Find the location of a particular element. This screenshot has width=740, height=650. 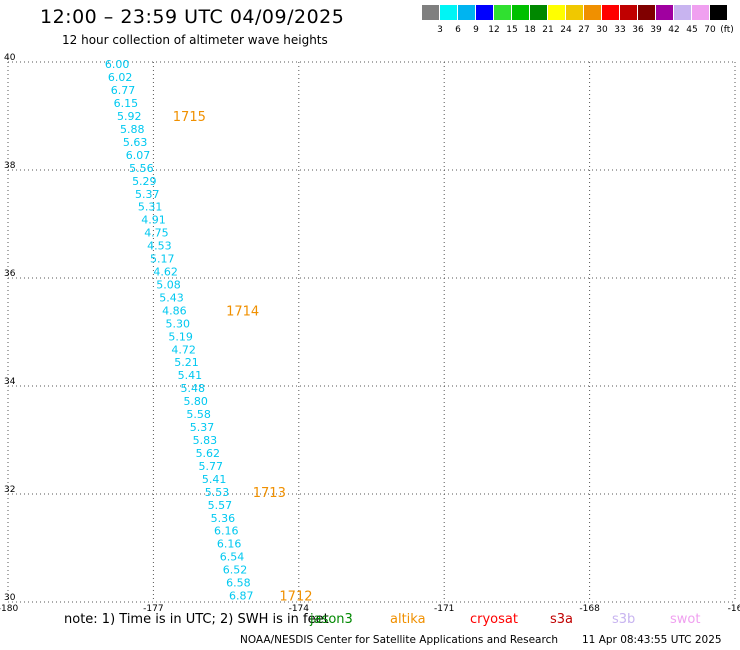

wave-height-value: 5.58 is located at coordinates (198, 414).